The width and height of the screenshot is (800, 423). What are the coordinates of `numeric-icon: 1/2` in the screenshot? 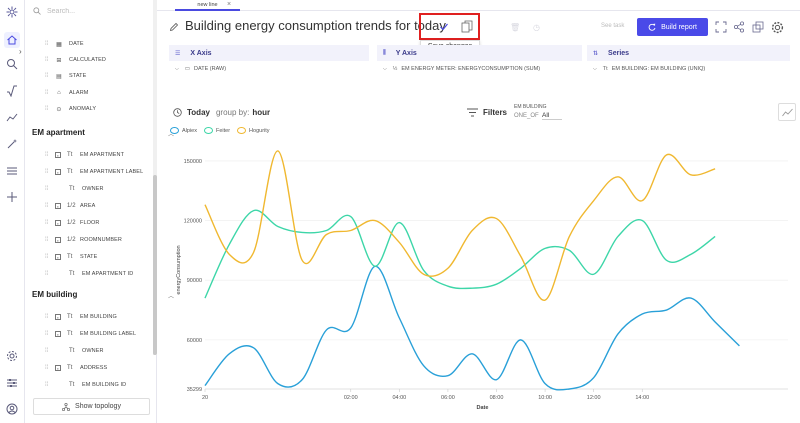 It's located at (71, 206).